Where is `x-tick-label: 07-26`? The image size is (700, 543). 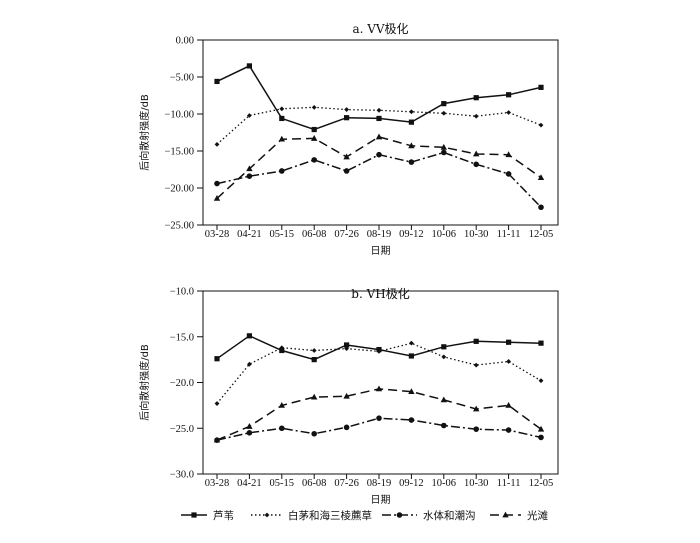 x-tick-label: 07-26 is located at coordinates (346, 483).